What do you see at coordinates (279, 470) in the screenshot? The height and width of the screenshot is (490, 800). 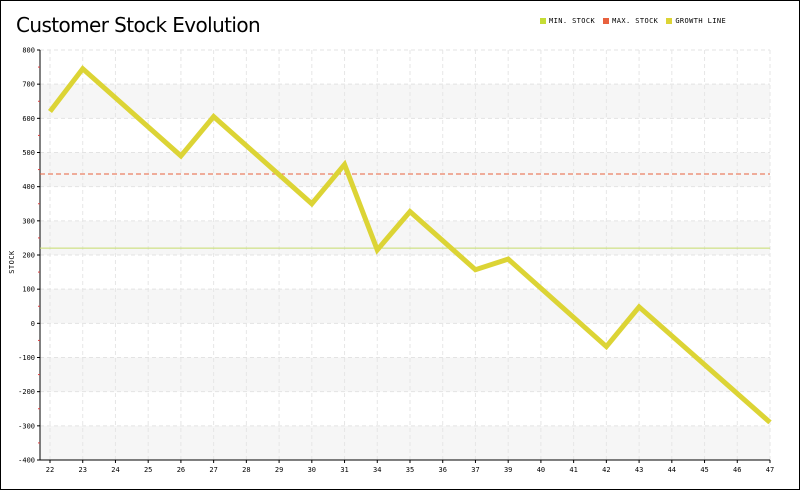 I see `x-tick-label: 29` at bounding box center [279, 470].